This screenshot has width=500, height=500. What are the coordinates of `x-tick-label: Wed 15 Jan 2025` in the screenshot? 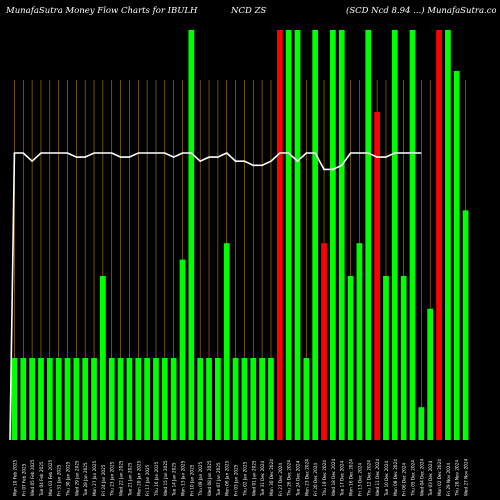 It's located at (165, 478).